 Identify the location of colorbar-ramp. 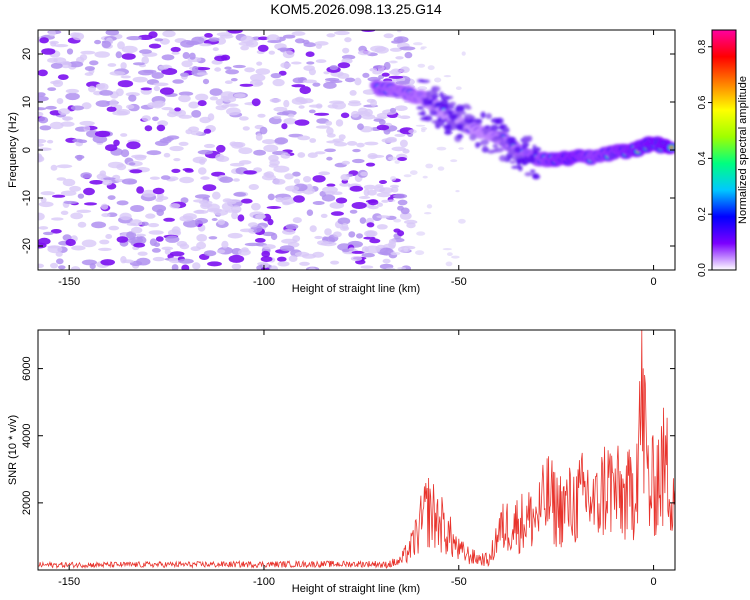
(724, 150).